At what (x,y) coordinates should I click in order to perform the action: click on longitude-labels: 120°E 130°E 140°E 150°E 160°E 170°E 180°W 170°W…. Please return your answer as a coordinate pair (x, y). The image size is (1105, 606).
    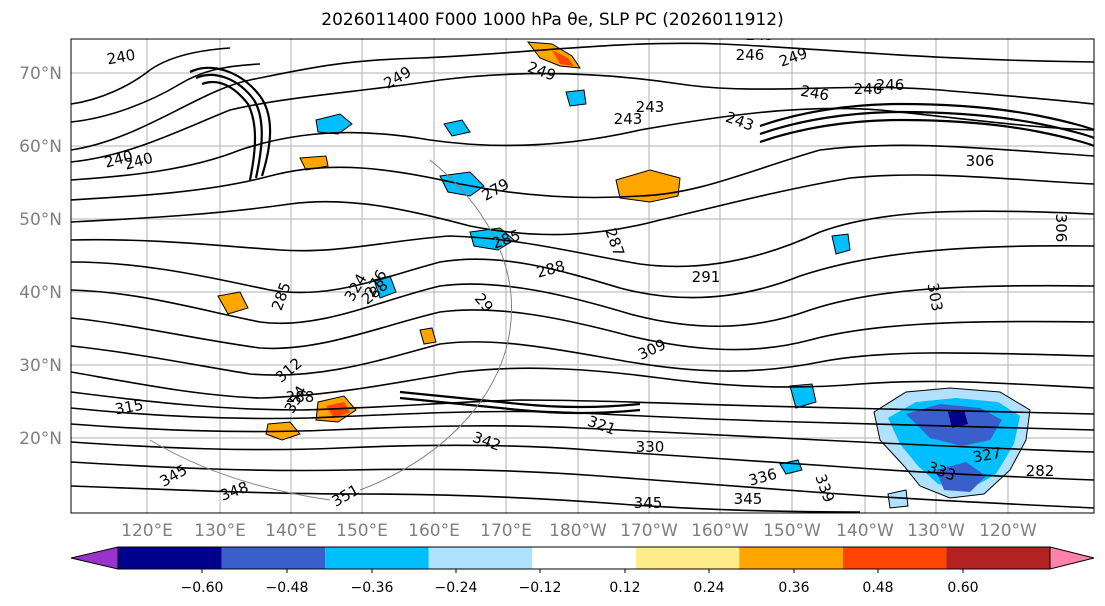
    Looking at the image, I should click on (579, 531).